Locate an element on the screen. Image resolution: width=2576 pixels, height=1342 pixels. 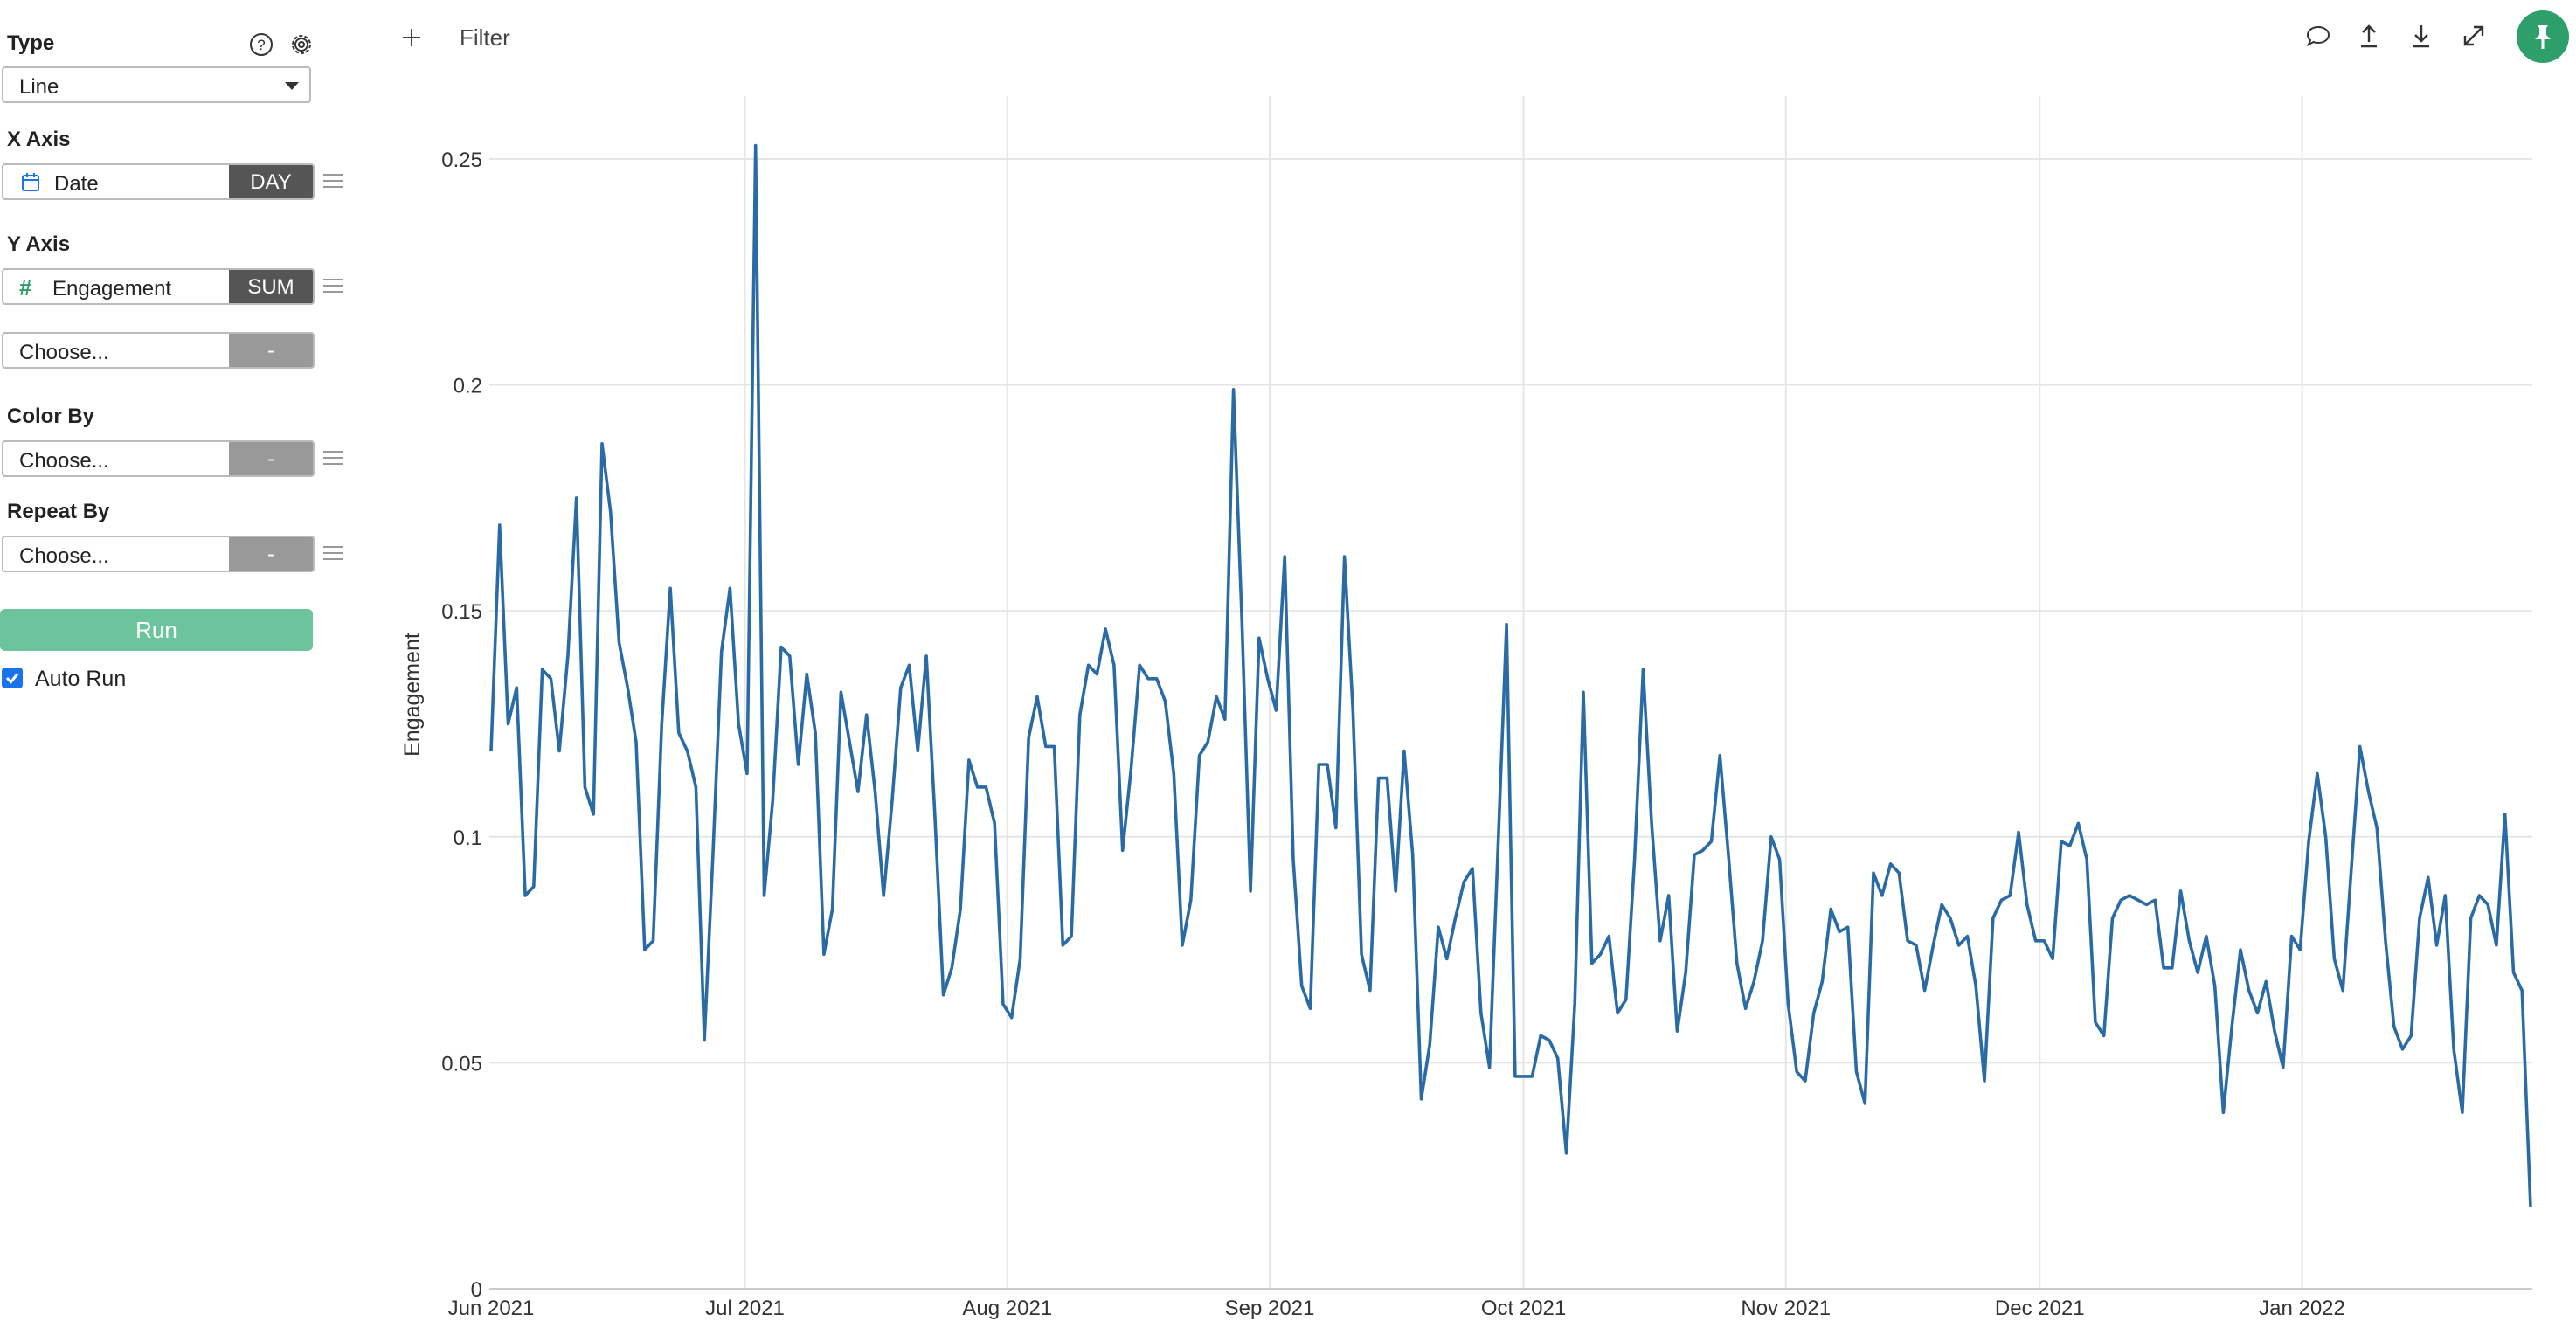
download-icon is located at coordinates (2421, 36).